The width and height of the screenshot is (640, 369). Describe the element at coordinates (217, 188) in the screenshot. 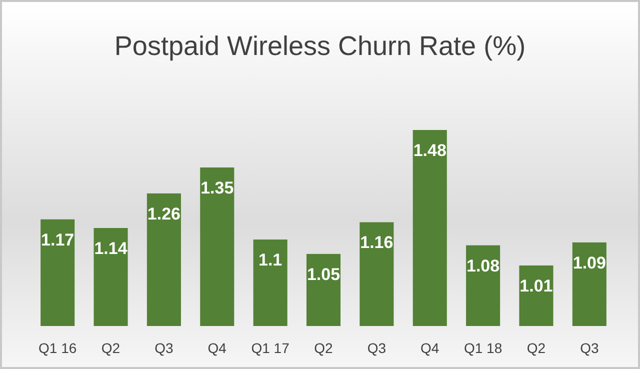

I see `data-label: 1.35` at that location.